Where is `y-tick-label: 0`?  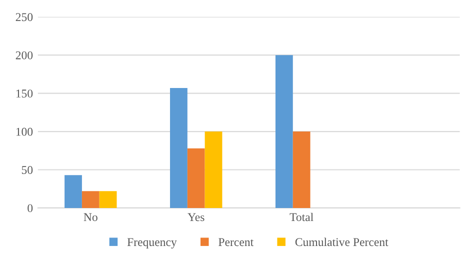
y-tick-label: 0 is located at coordinates (30, 208).